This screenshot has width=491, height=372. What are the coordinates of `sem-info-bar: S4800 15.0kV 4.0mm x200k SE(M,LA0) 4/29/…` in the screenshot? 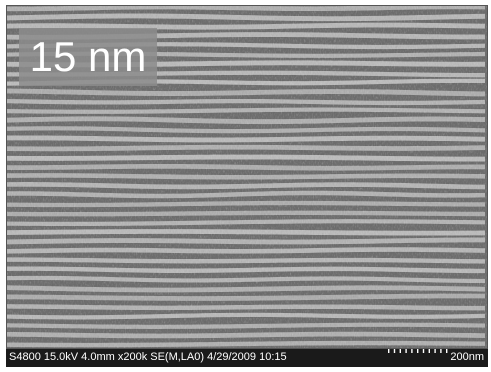 It's located at (247, 358).